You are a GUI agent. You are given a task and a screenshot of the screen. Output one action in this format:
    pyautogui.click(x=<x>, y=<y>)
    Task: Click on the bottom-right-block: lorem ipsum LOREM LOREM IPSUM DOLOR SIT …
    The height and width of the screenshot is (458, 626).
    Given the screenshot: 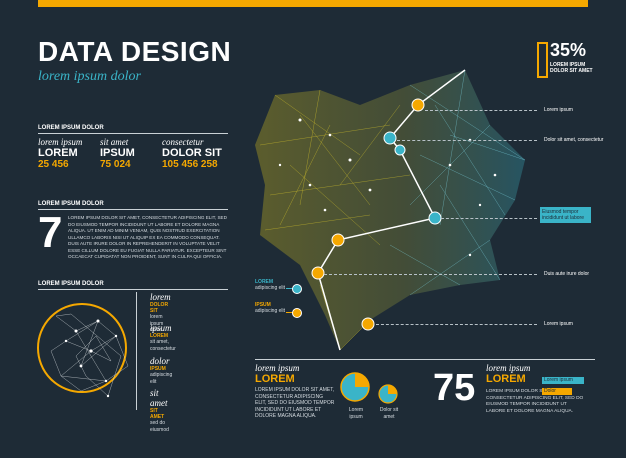 What is the action you would take?
    pyautogui.click(x=535, y=388)
    